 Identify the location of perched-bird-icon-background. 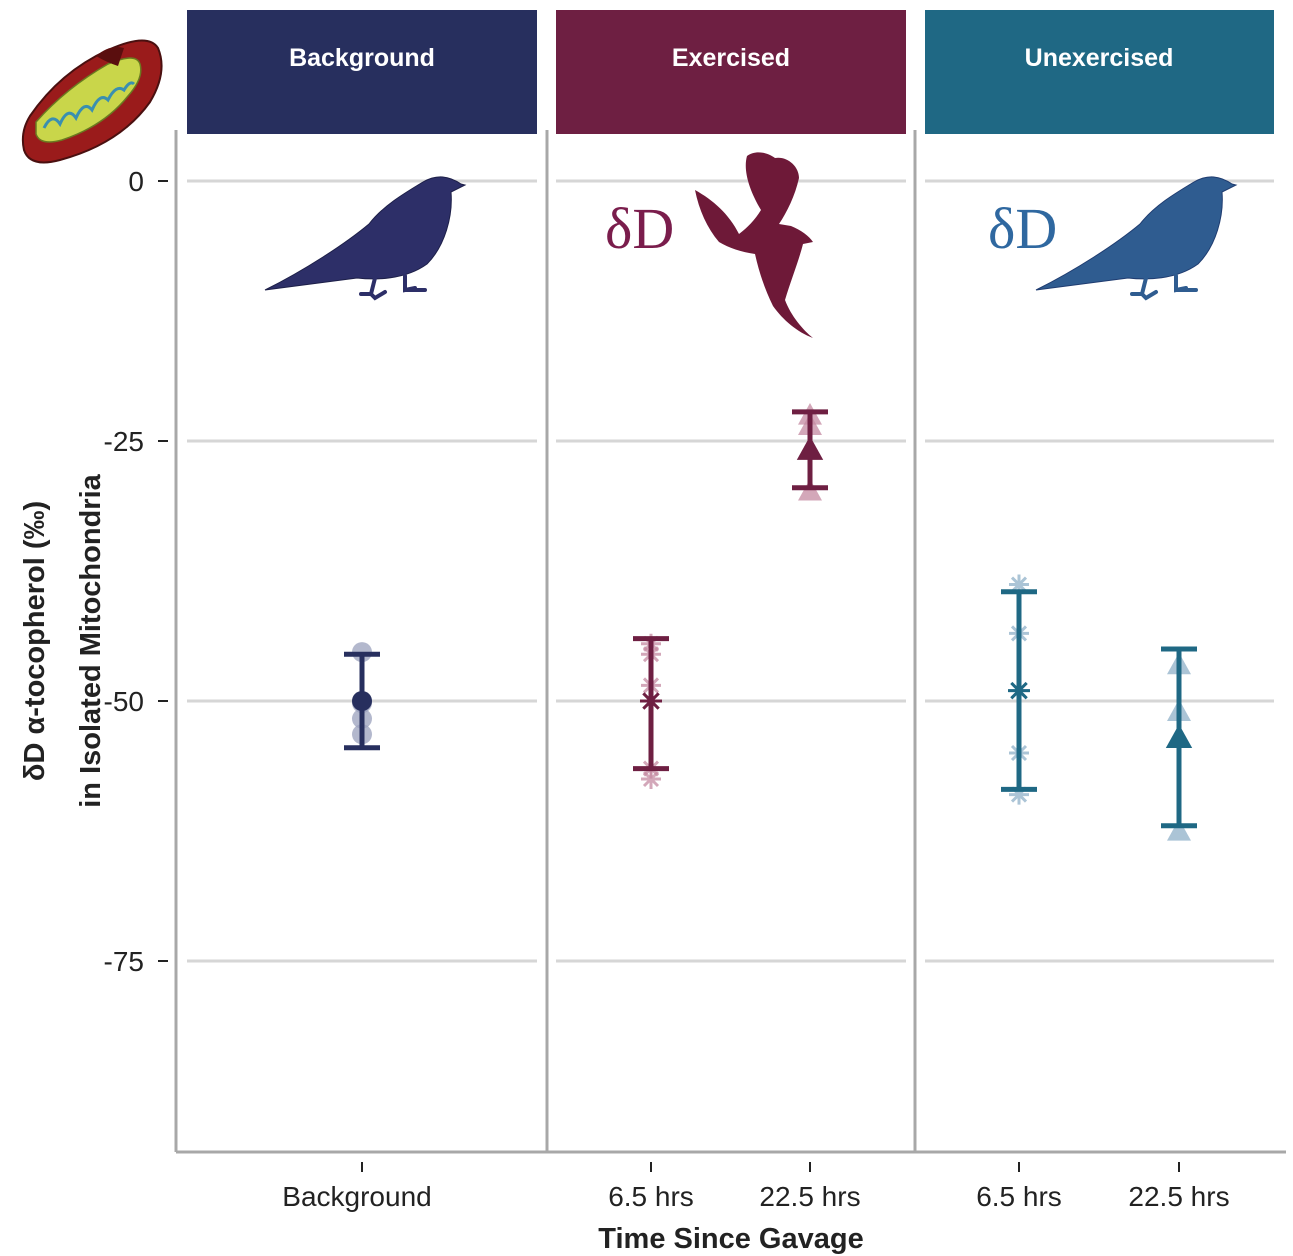
(365, 238).